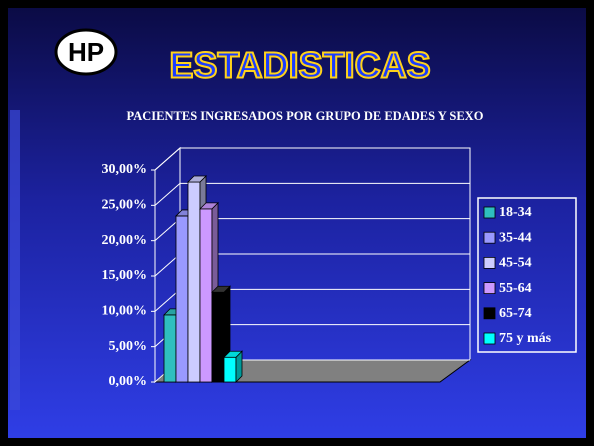 Image resolution: width=594 pixels, height=446 pixels. I want to click on y-tick-label: 15,00%, so click(125, 275).